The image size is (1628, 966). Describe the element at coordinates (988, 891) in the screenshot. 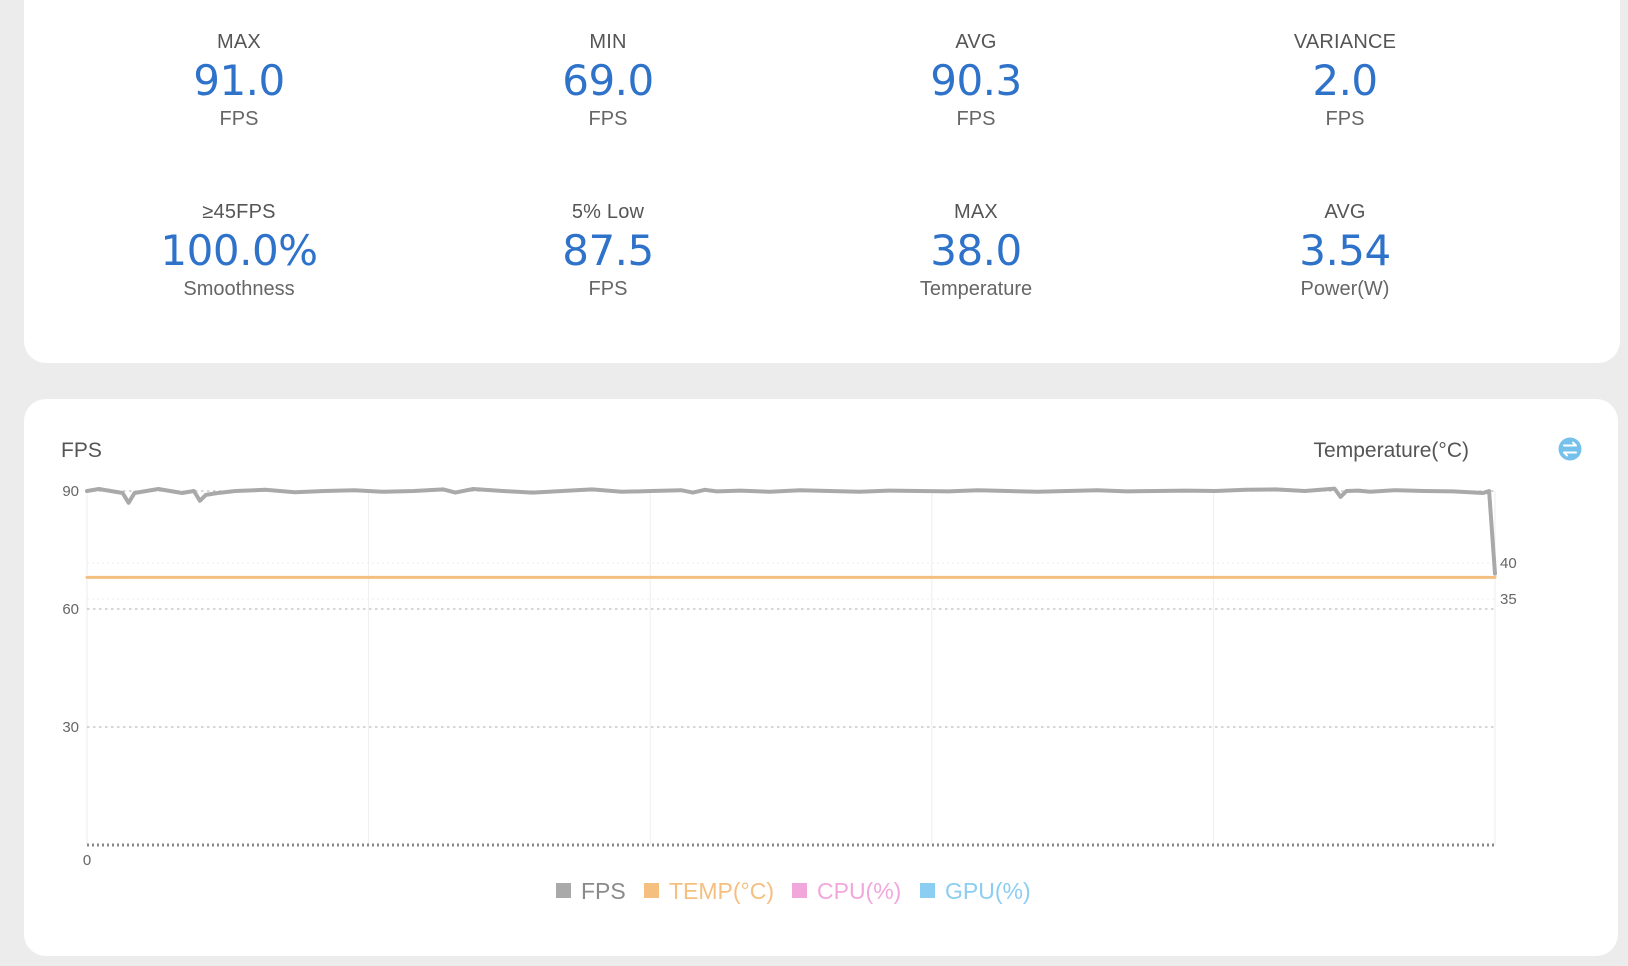

I see `legend-label: GPU(%)` at that location.